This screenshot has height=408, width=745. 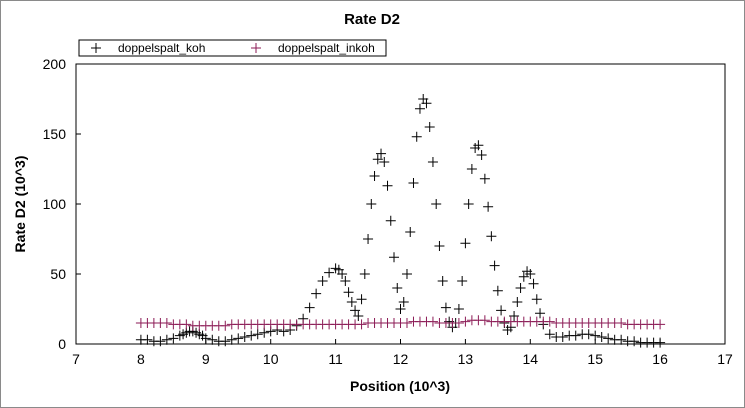 What do you see at coordinates (400, 386) in the screenshot?
I see `x-axis-title: Position (10^3)` at bounding box center [400, 386].